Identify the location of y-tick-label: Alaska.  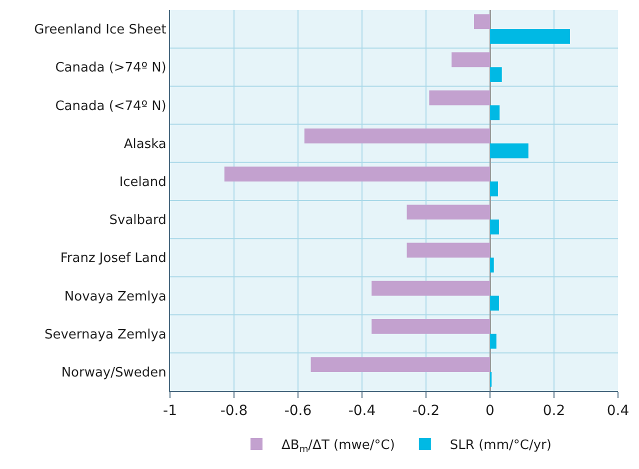
(145, 144).